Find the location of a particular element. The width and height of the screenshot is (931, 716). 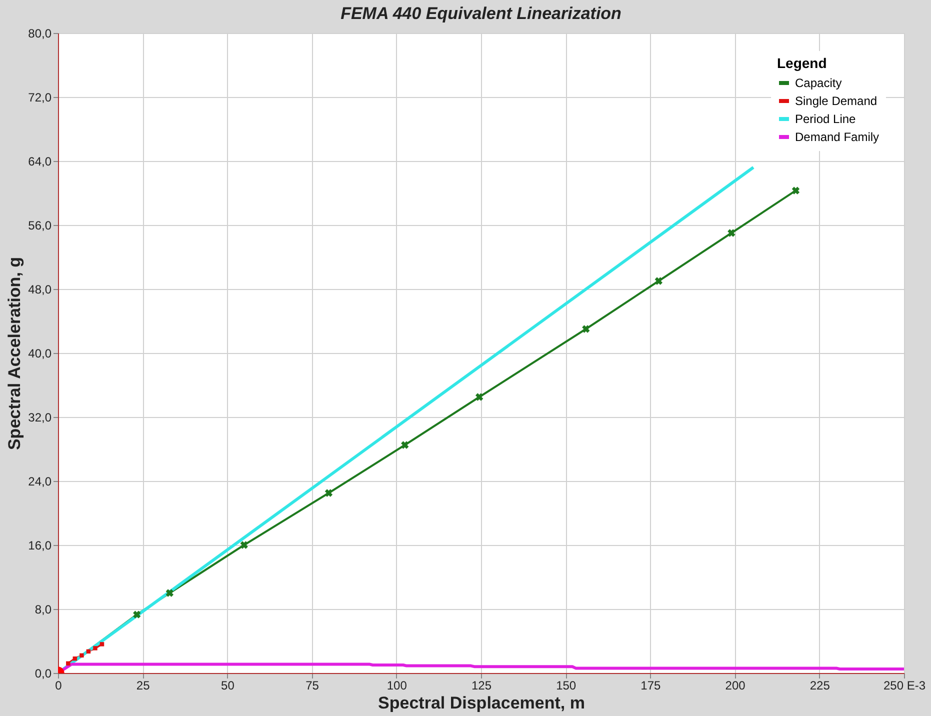

x-tick-label: 100 is located at coordinates (397, 685).